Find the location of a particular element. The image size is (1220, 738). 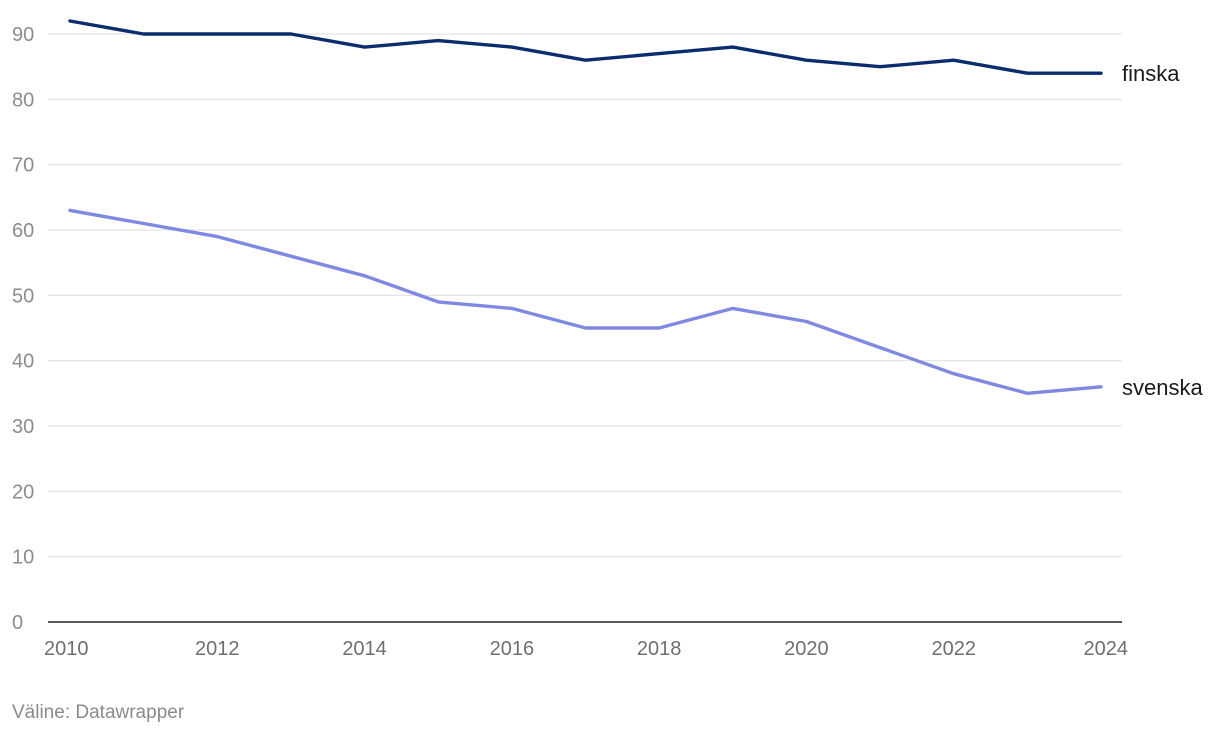

y-tick-label: 30 is located at coordinates (23, 427).